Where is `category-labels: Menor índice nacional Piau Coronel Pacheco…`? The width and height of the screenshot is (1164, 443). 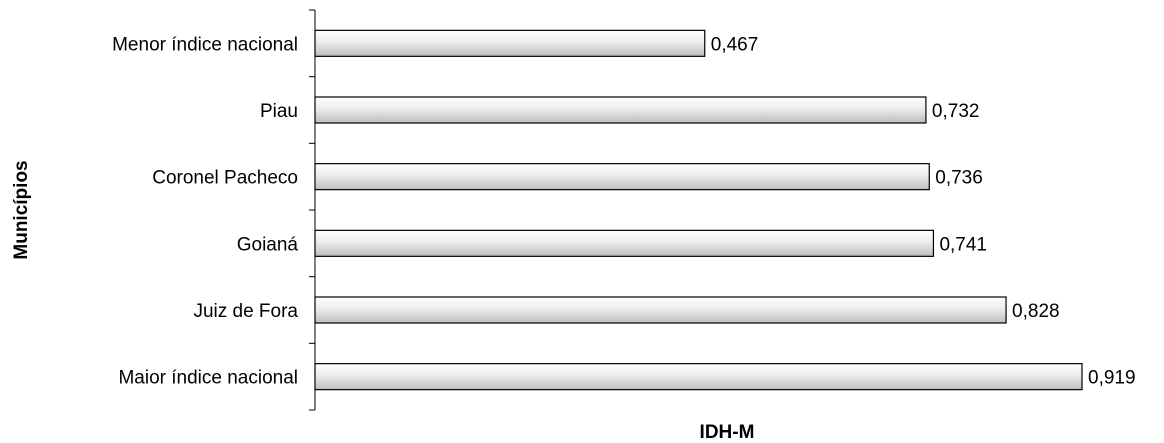
category-labels: Menor índice nacional Piau Coronel Pacheco… is located at coordinates (205, 211).